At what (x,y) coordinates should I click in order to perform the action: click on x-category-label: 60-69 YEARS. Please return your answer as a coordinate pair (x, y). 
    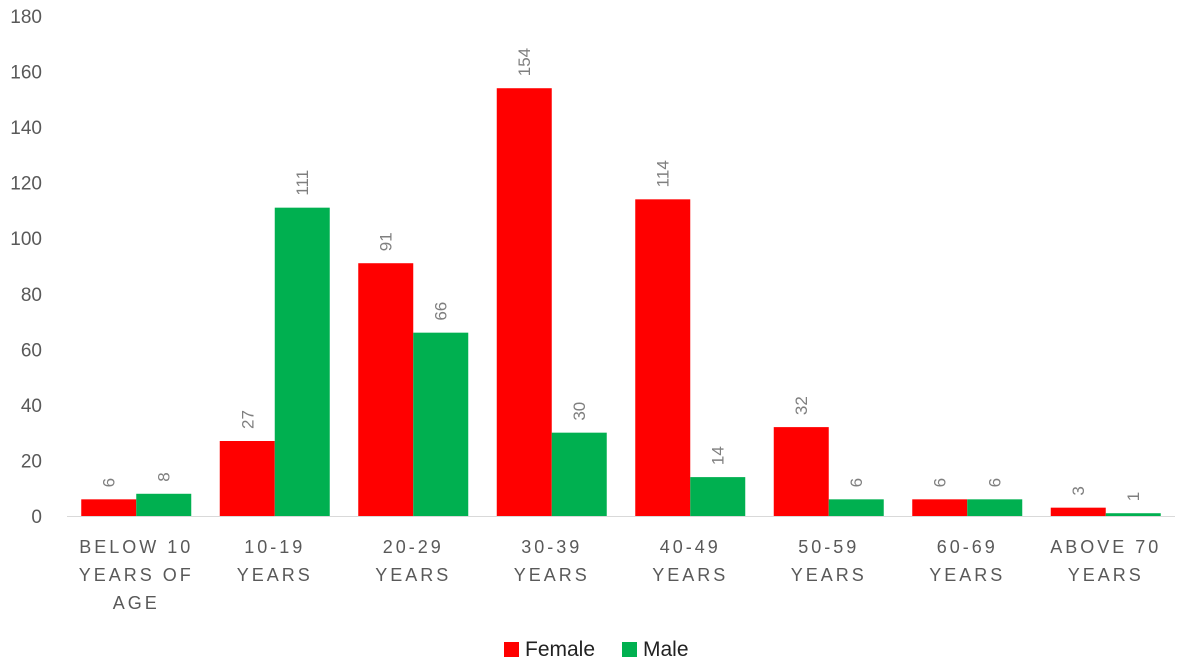
    Looking at the image, I should click on (967, 561).